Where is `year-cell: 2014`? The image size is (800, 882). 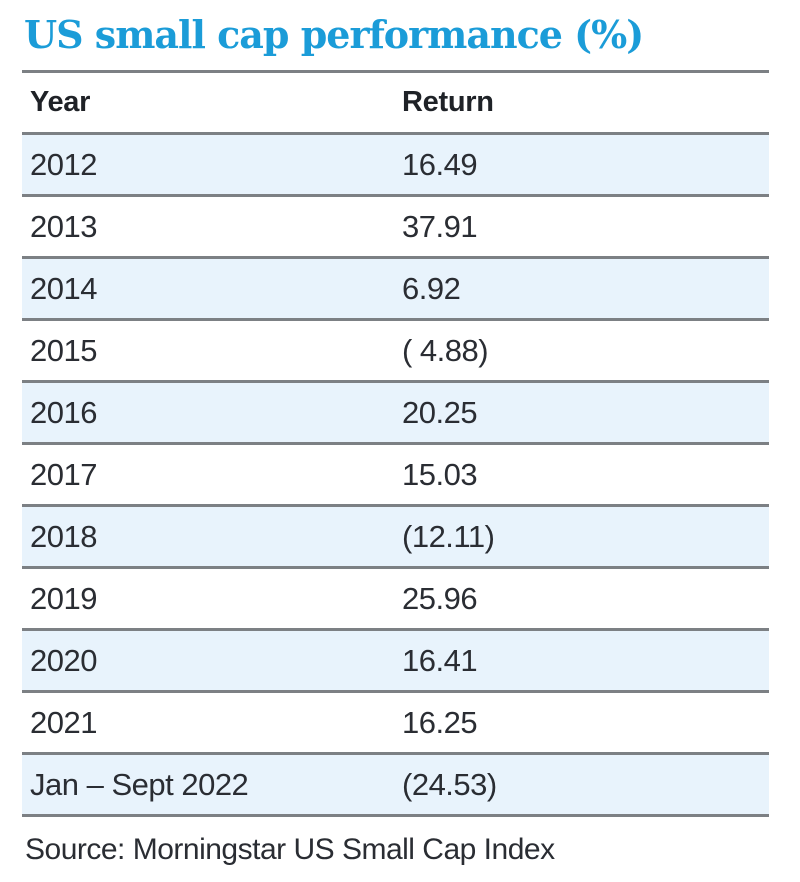
year-cell: 2014 is located at coordinates (63, 288).